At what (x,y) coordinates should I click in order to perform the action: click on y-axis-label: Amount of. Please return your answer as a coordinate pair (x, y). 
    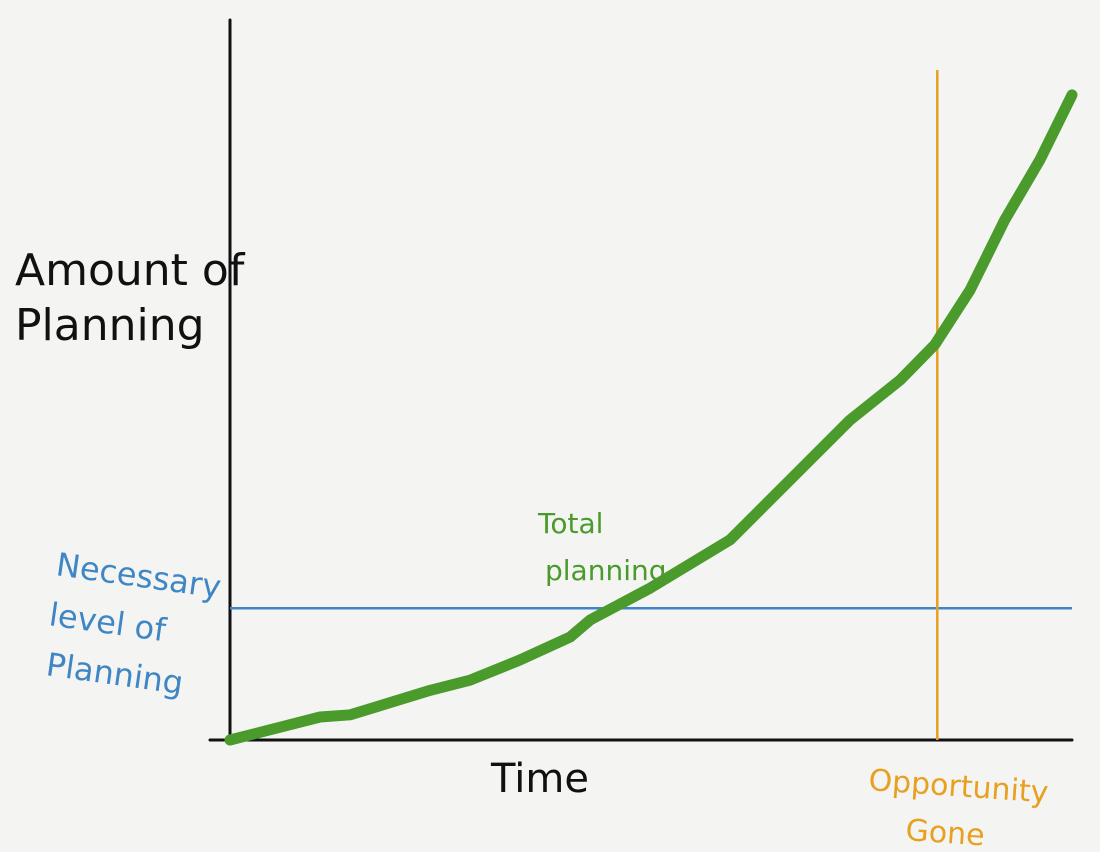
    Looking at the image, I should click on (130, 270).